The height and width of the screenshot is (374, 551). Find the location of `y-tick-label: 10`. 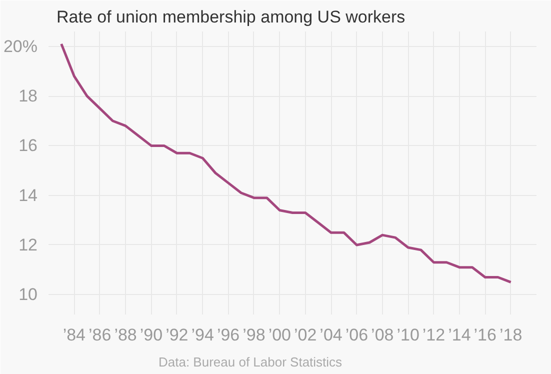

y-tick-label: 10 is located at coordinates (28, 294).